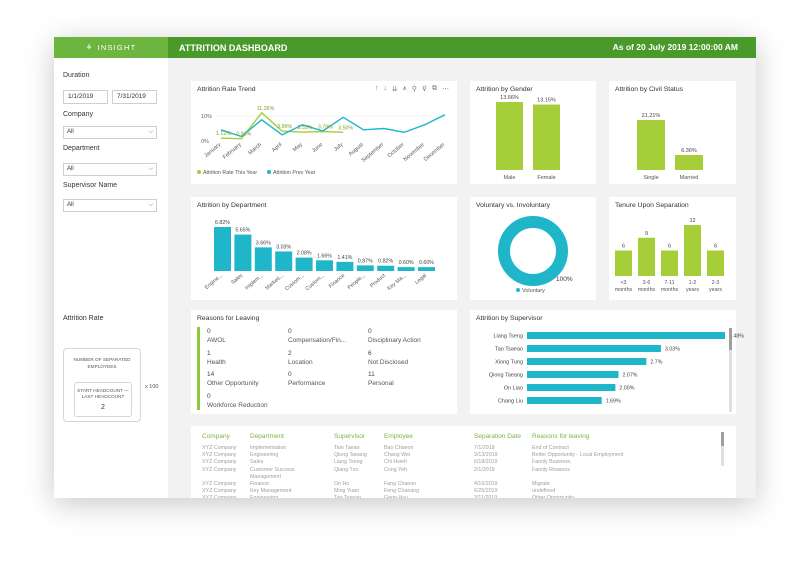  Describe the element at coordinates (564, 279) in the screenshot. I see `data-label: 100%` at that location.